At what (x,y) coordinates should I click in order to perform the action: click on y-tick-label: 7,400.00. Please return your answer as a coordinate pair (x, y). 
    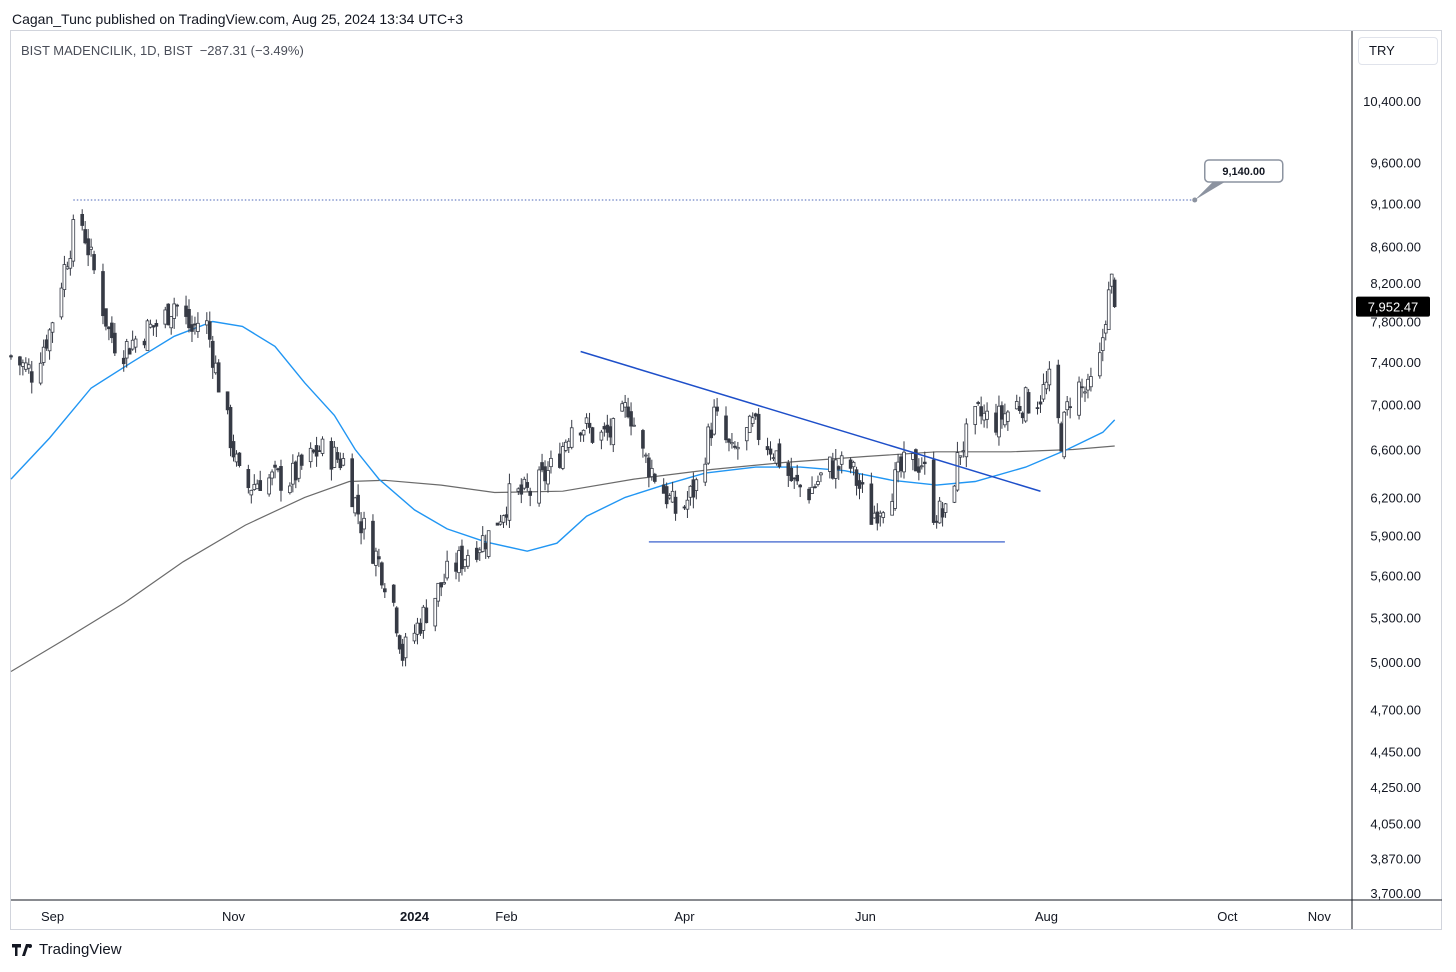
    Looking at the image, I should click on (1395, 362).